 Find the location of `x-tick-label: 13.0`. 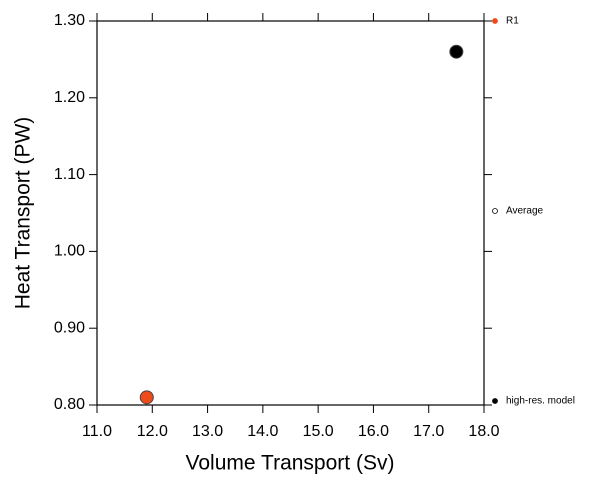

x-tick-label: 13.0 is located at coordinates (207, 431).